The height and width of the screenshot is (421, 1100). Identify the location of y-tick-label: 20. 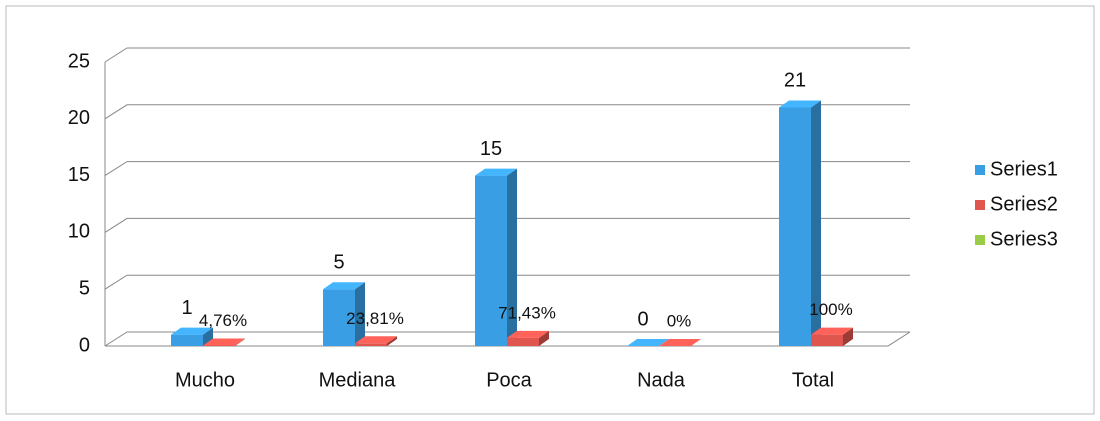
(79, 118).